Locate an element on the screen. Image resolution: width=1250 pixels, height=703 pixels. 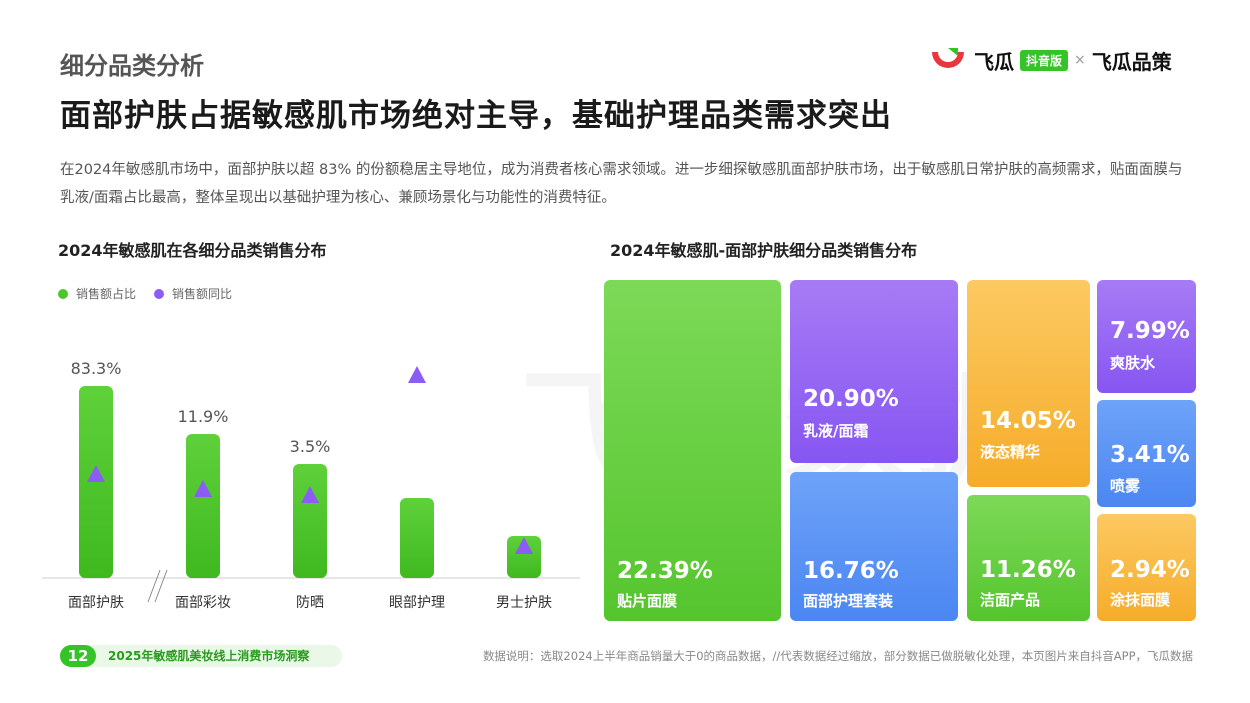
bar-value-label-0: 83.3% is located at coordinates (96, 368).